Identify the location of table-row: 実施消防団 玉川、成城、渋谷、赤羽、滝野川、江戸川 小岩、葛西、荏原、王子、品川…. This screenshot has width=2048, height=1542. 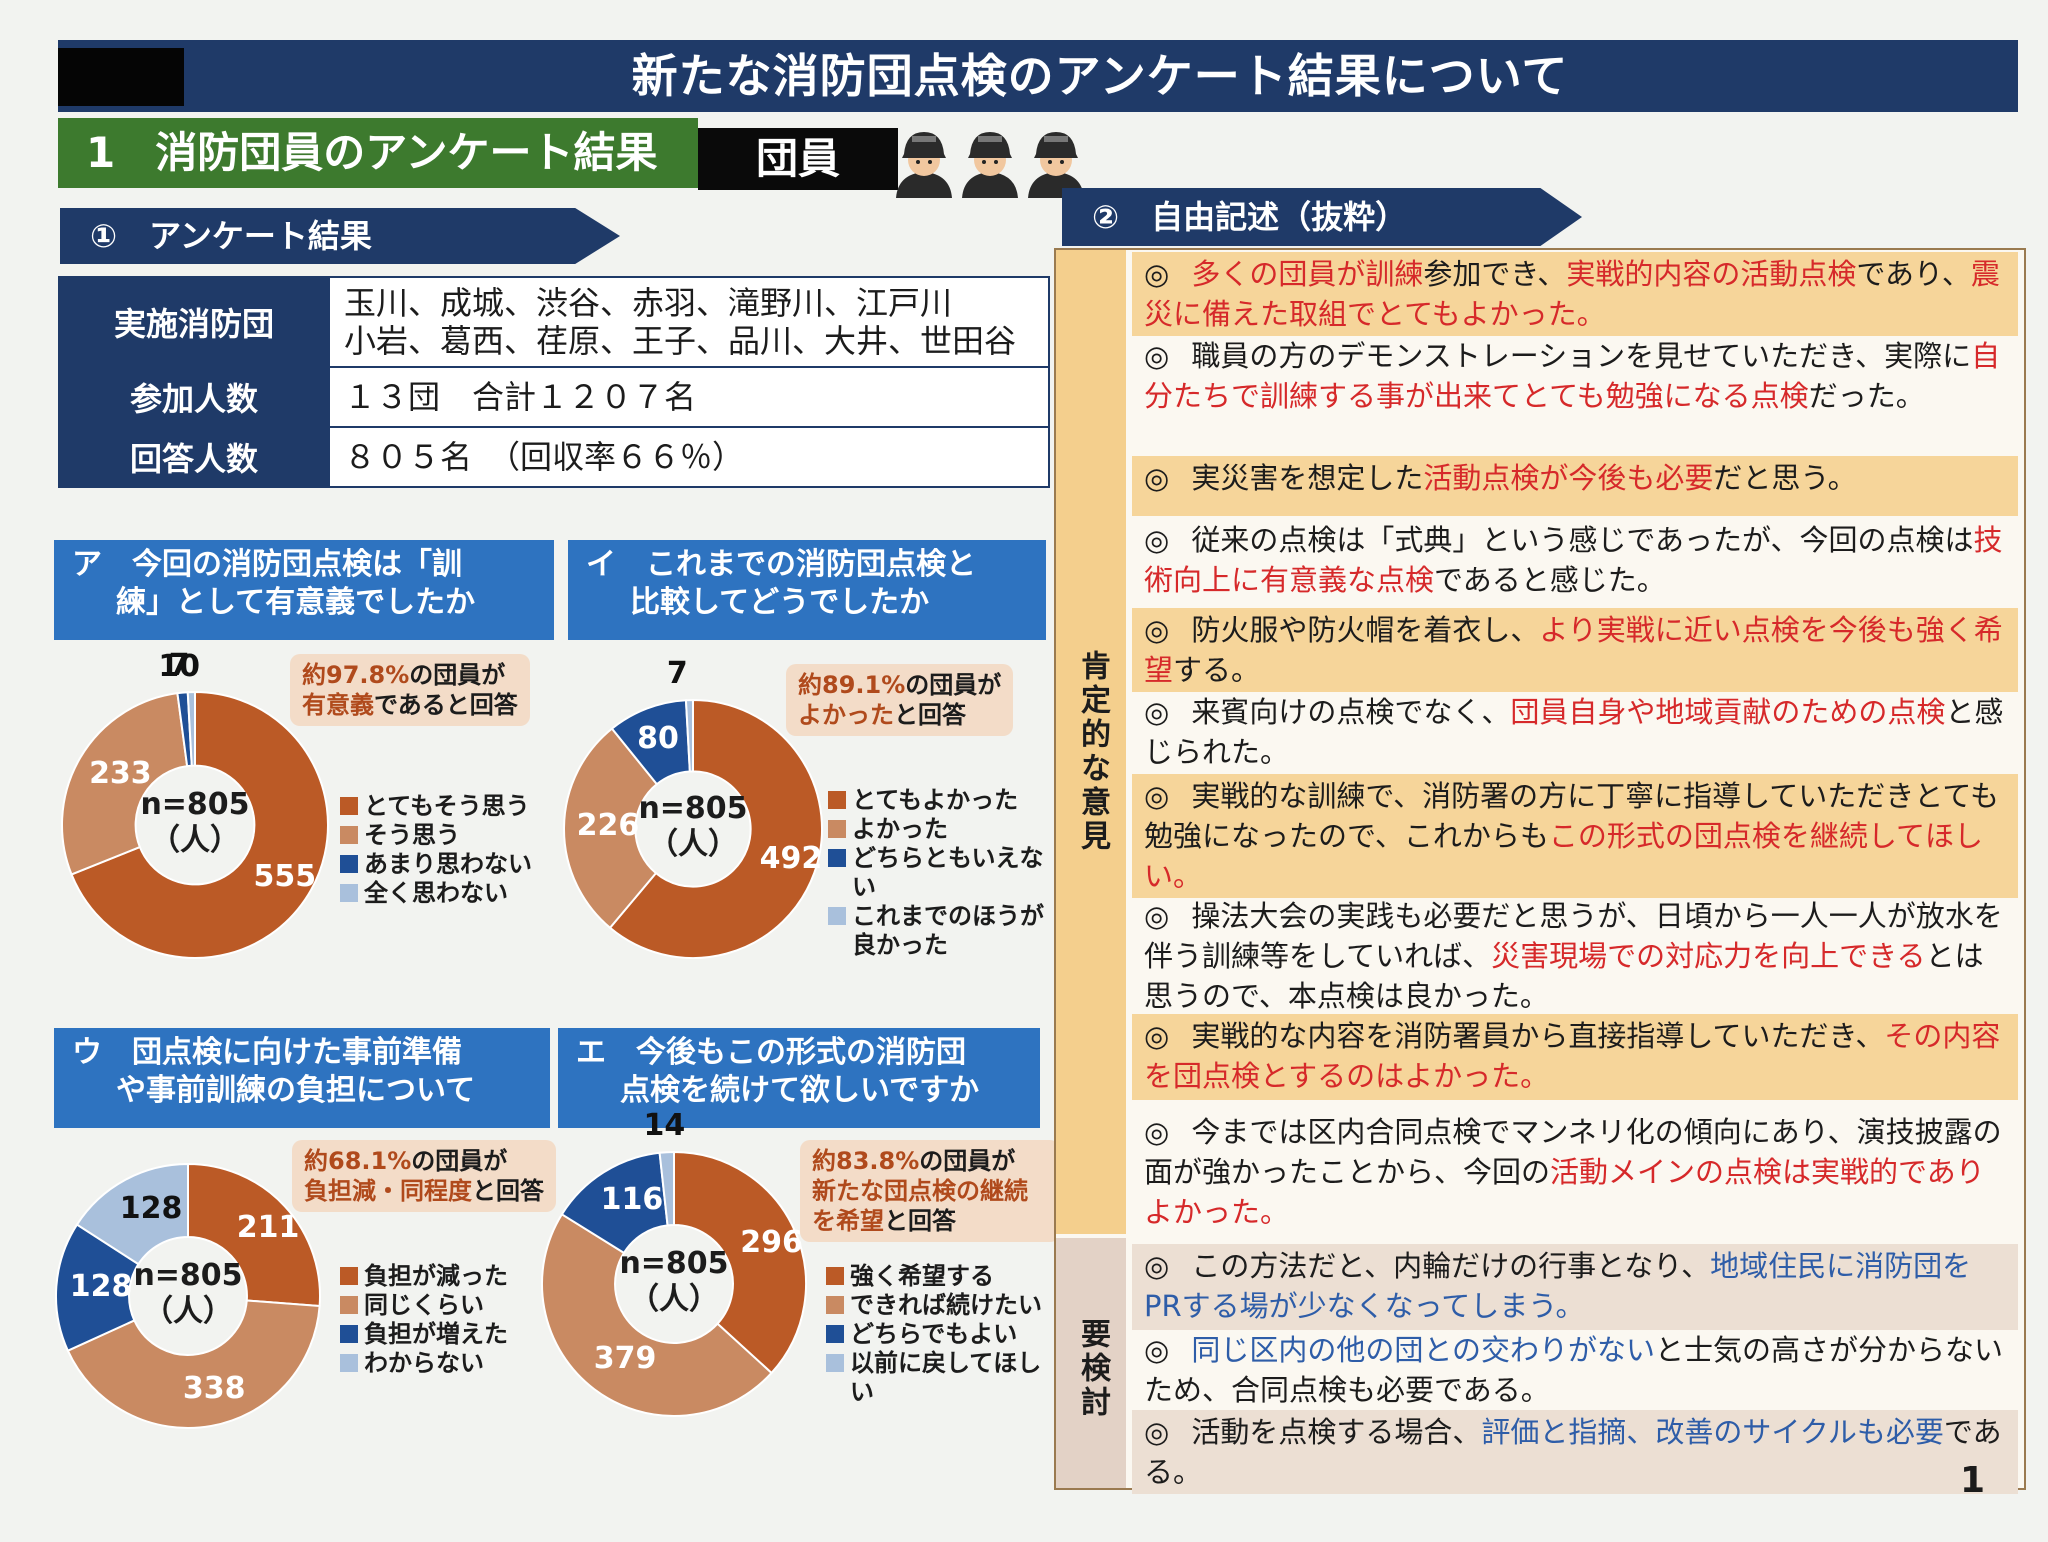
(554, 322).